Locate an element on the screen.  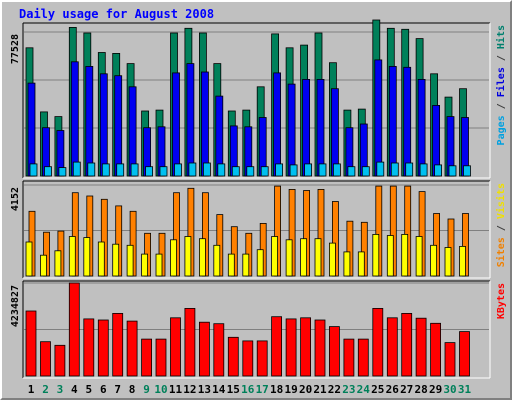
day-label: 13 is located at coordinates (204, 389).